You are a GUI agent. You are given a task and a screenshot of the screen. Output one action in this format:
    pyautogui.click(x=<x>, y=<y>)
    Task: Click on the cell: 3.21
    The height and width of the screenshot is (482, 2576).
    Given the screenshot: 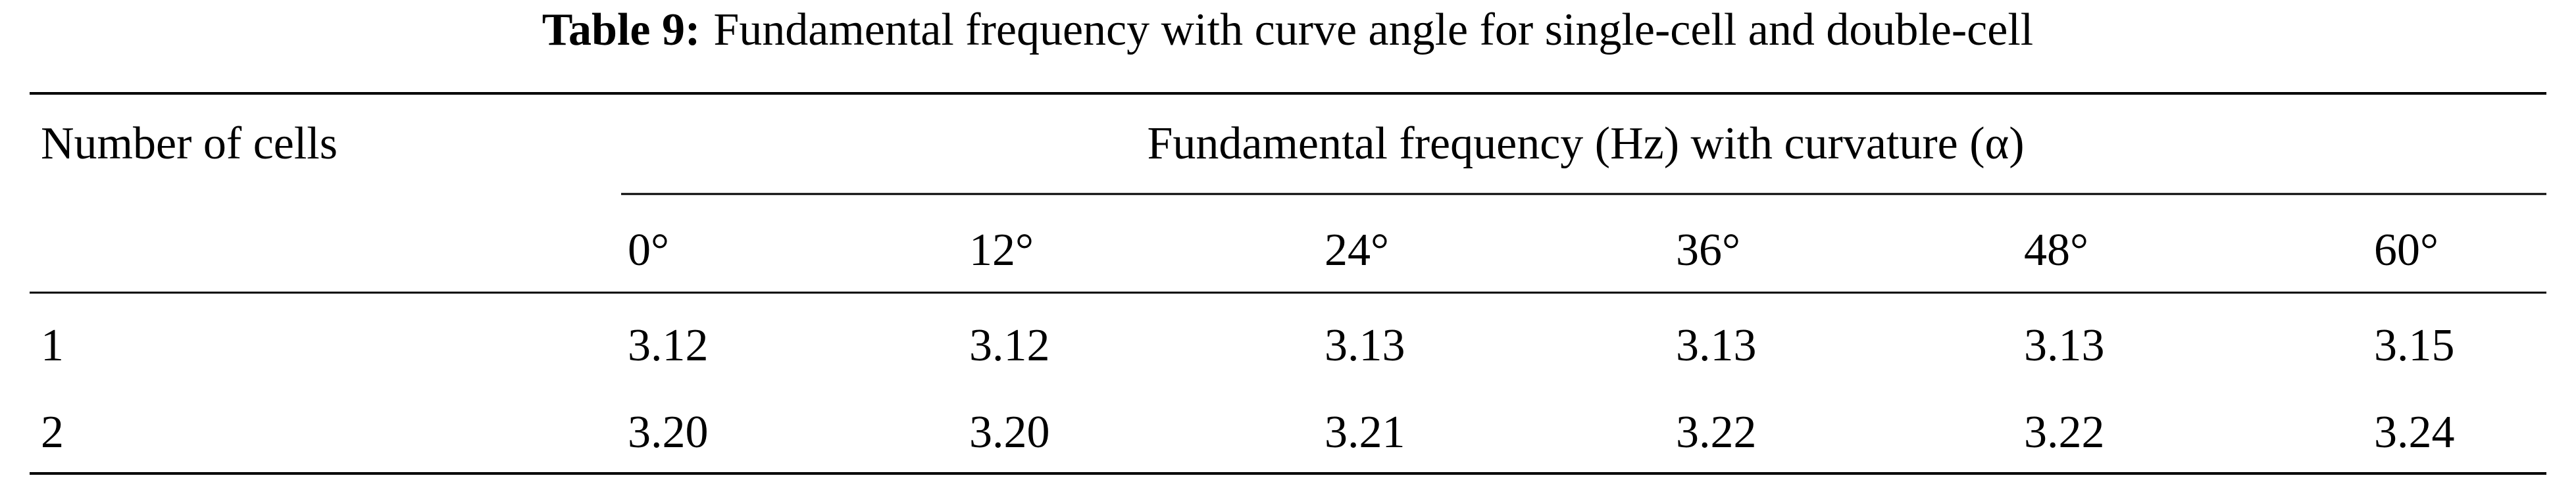 What is the action you would take?
    pyautogui.click(x=1365, y=432)
    